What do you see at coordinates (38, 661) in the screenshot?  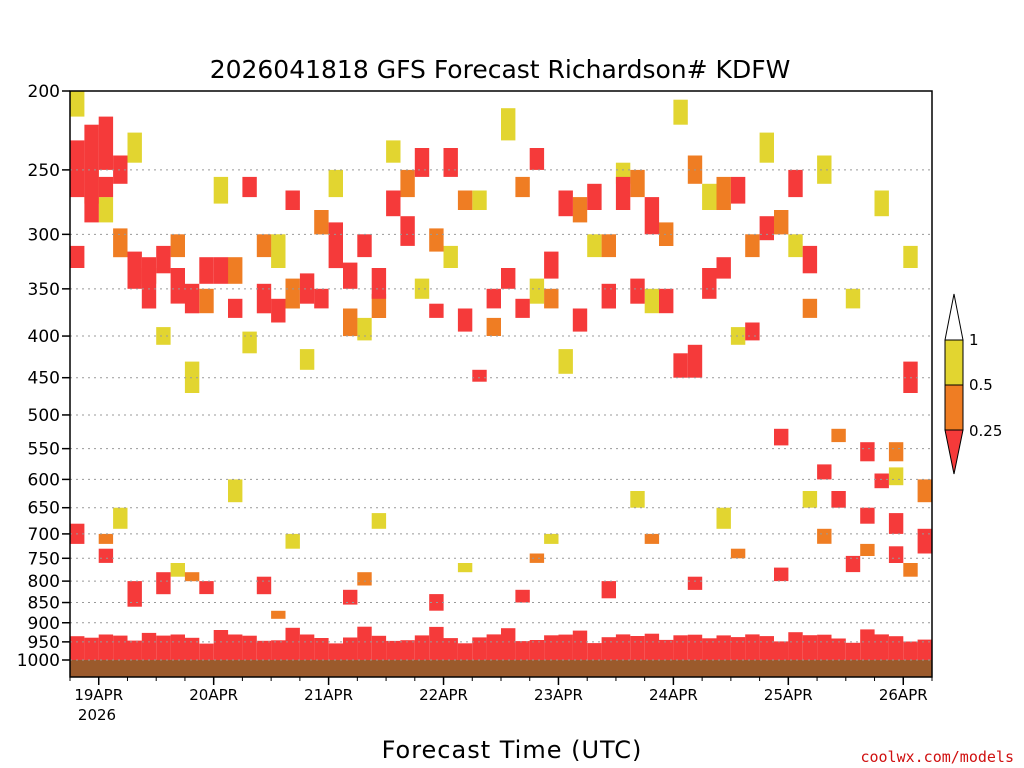 I see `y-tick-label: 1000` at bounding box center [38, 661].